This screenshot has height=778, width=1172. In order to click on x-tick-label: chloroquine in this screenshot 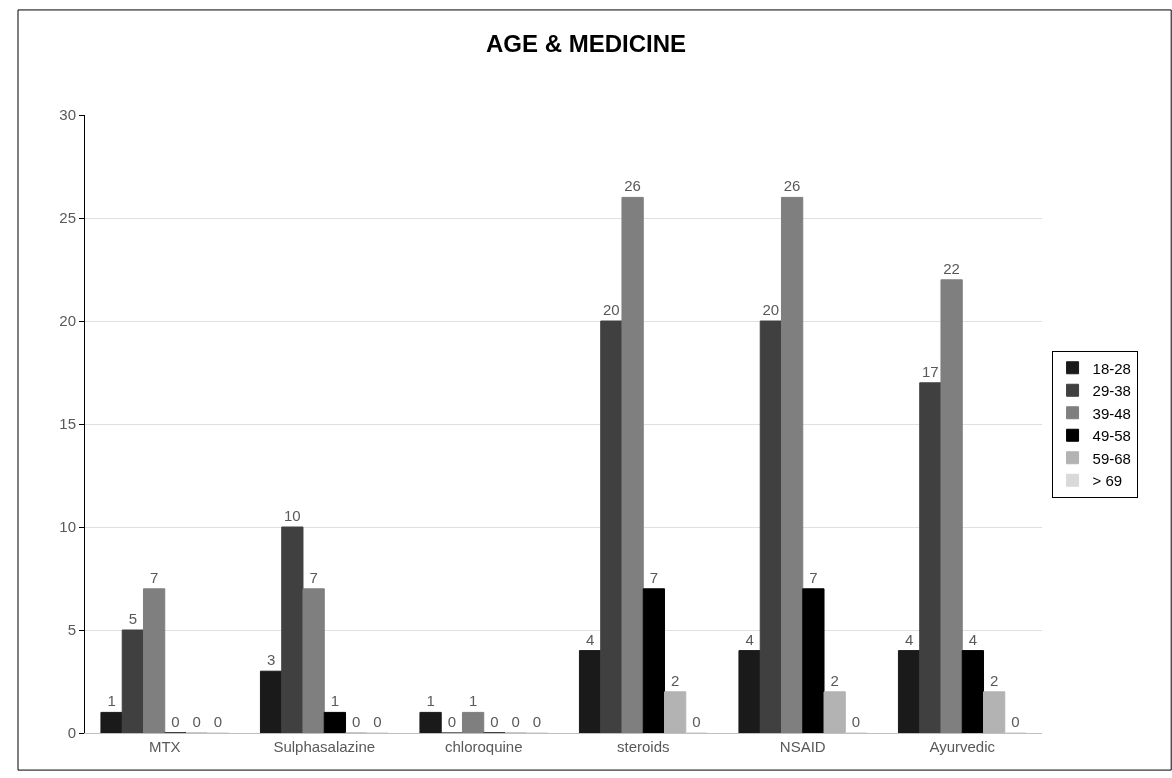, I will do `click(483, 746)`.